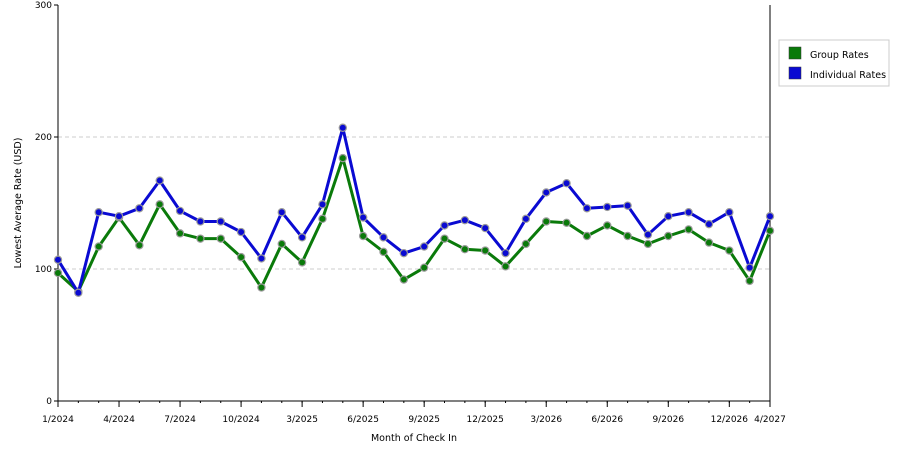  I want to click on x-tick-label: 9/2026, so click(668, 420).